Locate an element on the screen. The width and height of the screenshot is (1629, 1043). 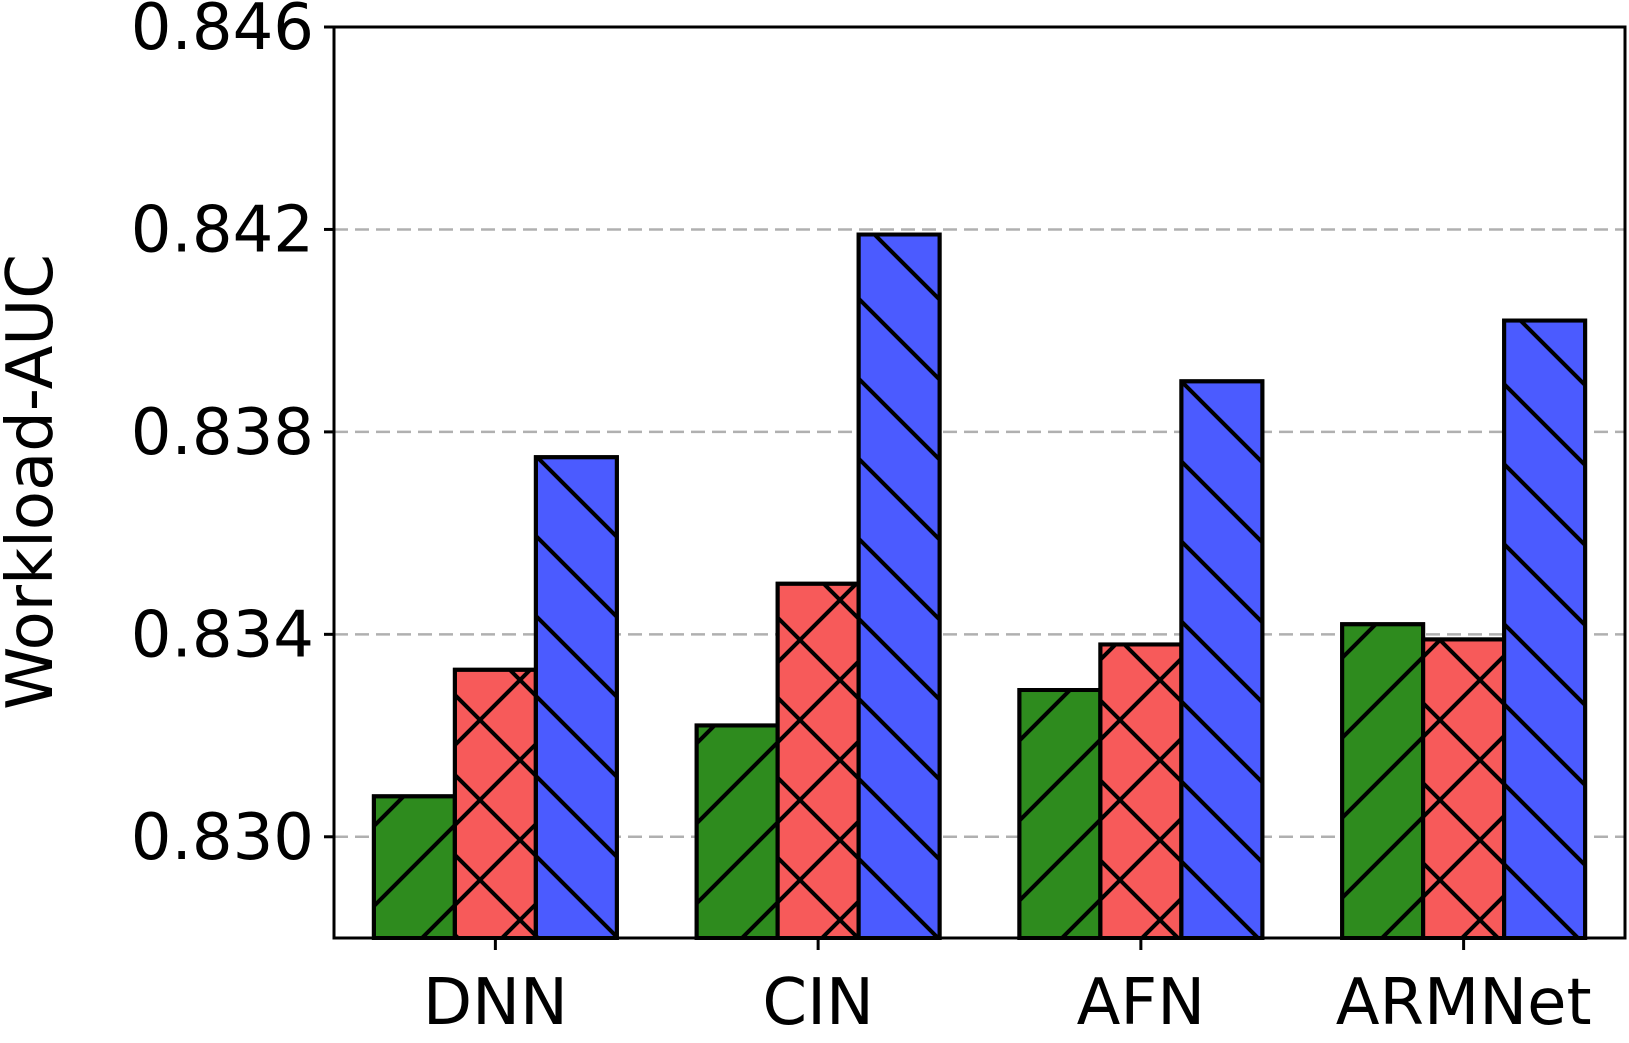
x-tick-label: DNN is located at coordinates (495, 1003).